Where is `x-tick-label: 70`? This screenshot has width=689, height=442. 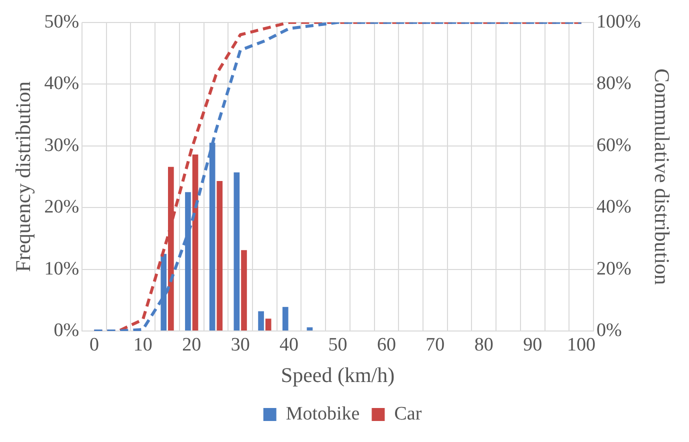
x-tick-label: 70 is located at coordinates (435, 345).